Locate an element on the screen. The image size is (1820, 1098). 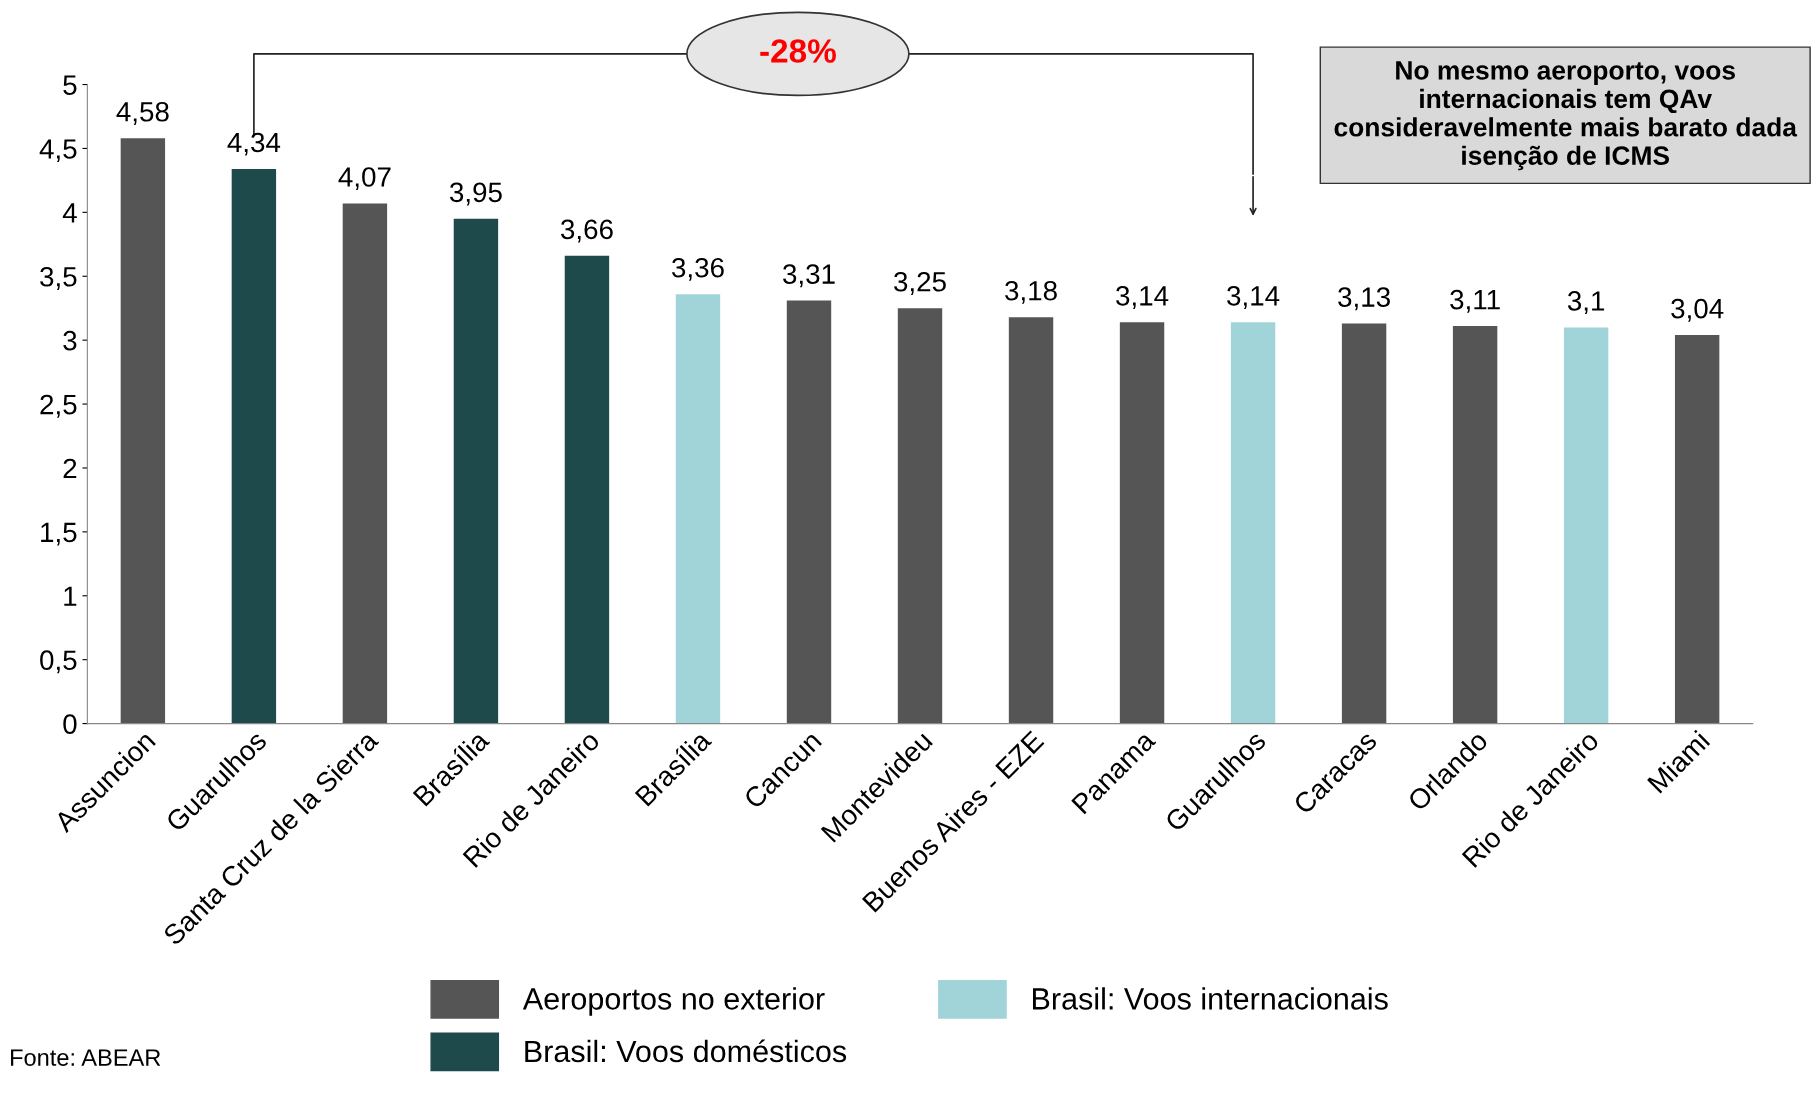
data-label: 3,04 is located at coordinates (1697, 310).